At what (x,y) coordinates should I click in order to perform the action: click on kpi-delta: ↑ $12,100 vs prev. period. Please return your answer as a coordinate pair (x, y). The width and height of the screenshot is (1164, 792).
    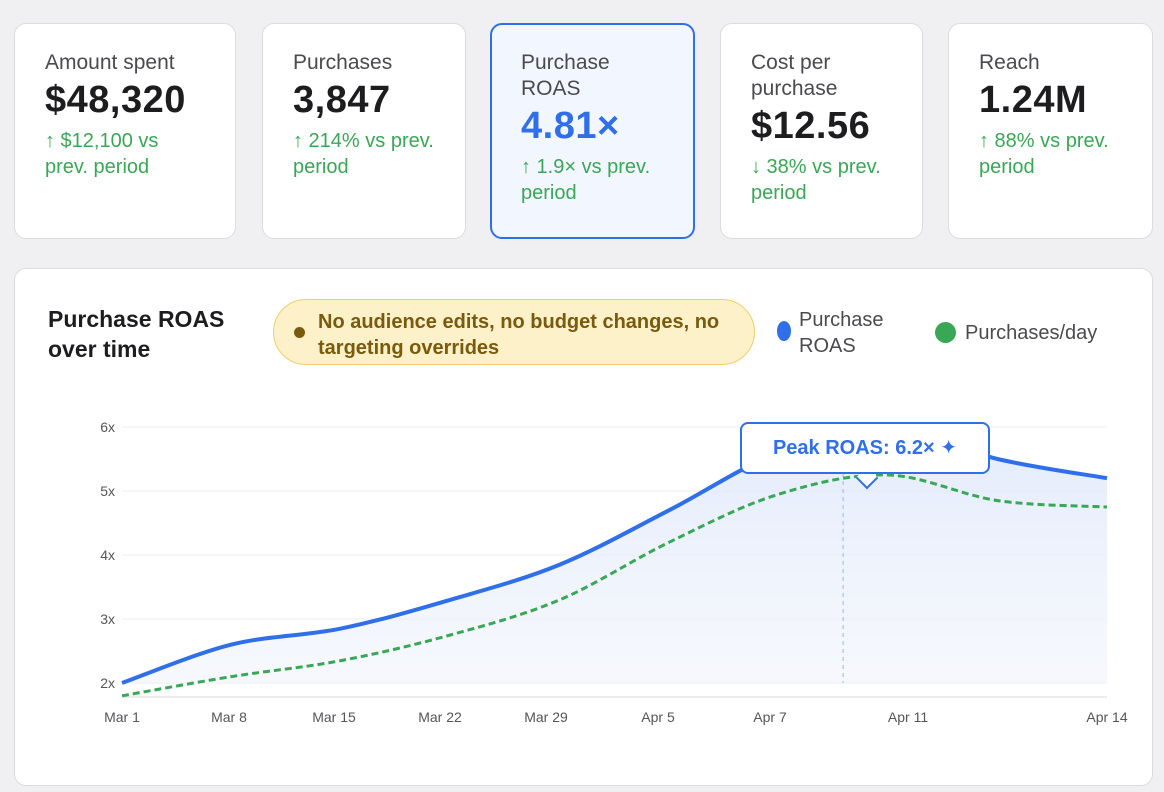
    Looking at the image, I should click on (102, 154).